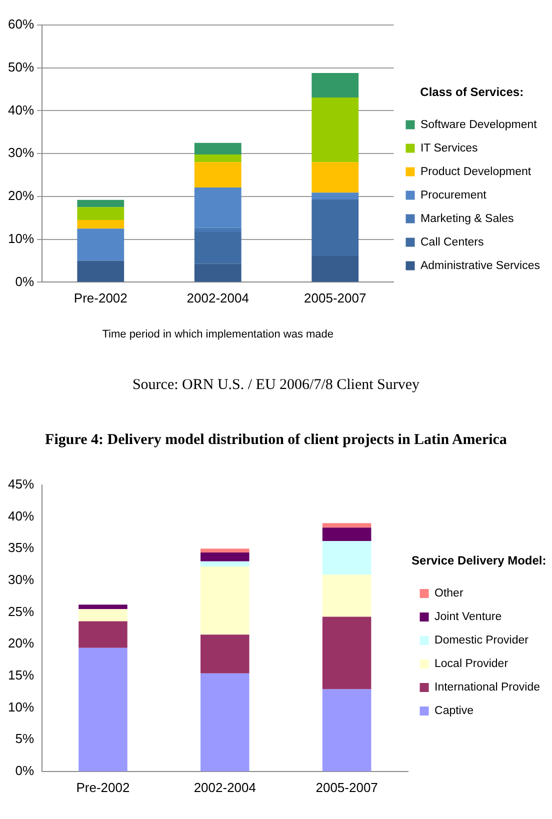 Image resolution: width=552 pixels, height=819 pixels. Describe the element at coordinates (276, 440) in the screenshot. I see `chart-title: Figure 4: Delivery model distribution of client projects in Latin America` at that location.